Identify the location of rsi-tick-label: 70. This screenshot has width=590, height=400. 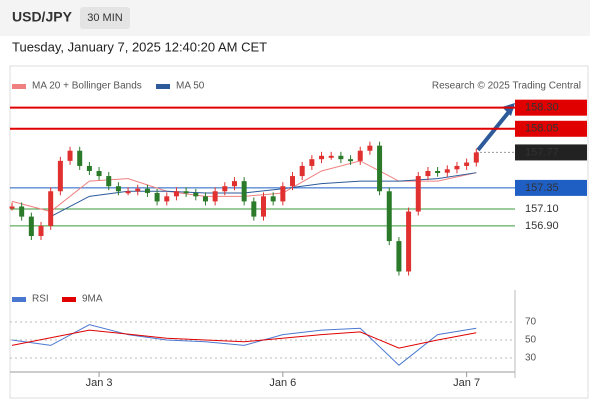
(531, 322).